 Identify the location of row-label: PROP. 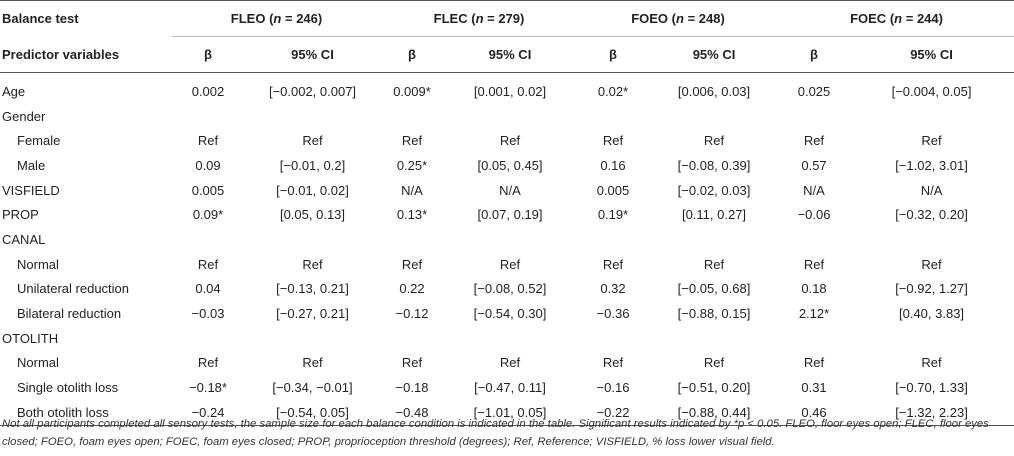
(20, 215).